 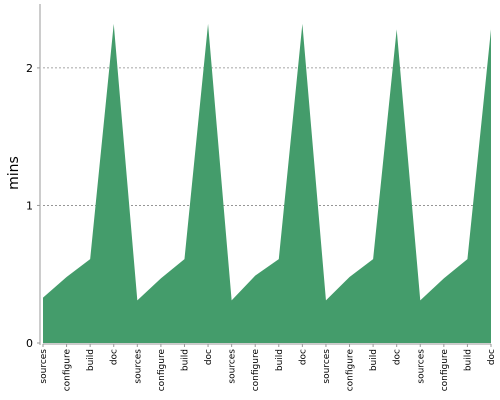 I want to click on y-tick-label: 0, so click(x=29, y=343).